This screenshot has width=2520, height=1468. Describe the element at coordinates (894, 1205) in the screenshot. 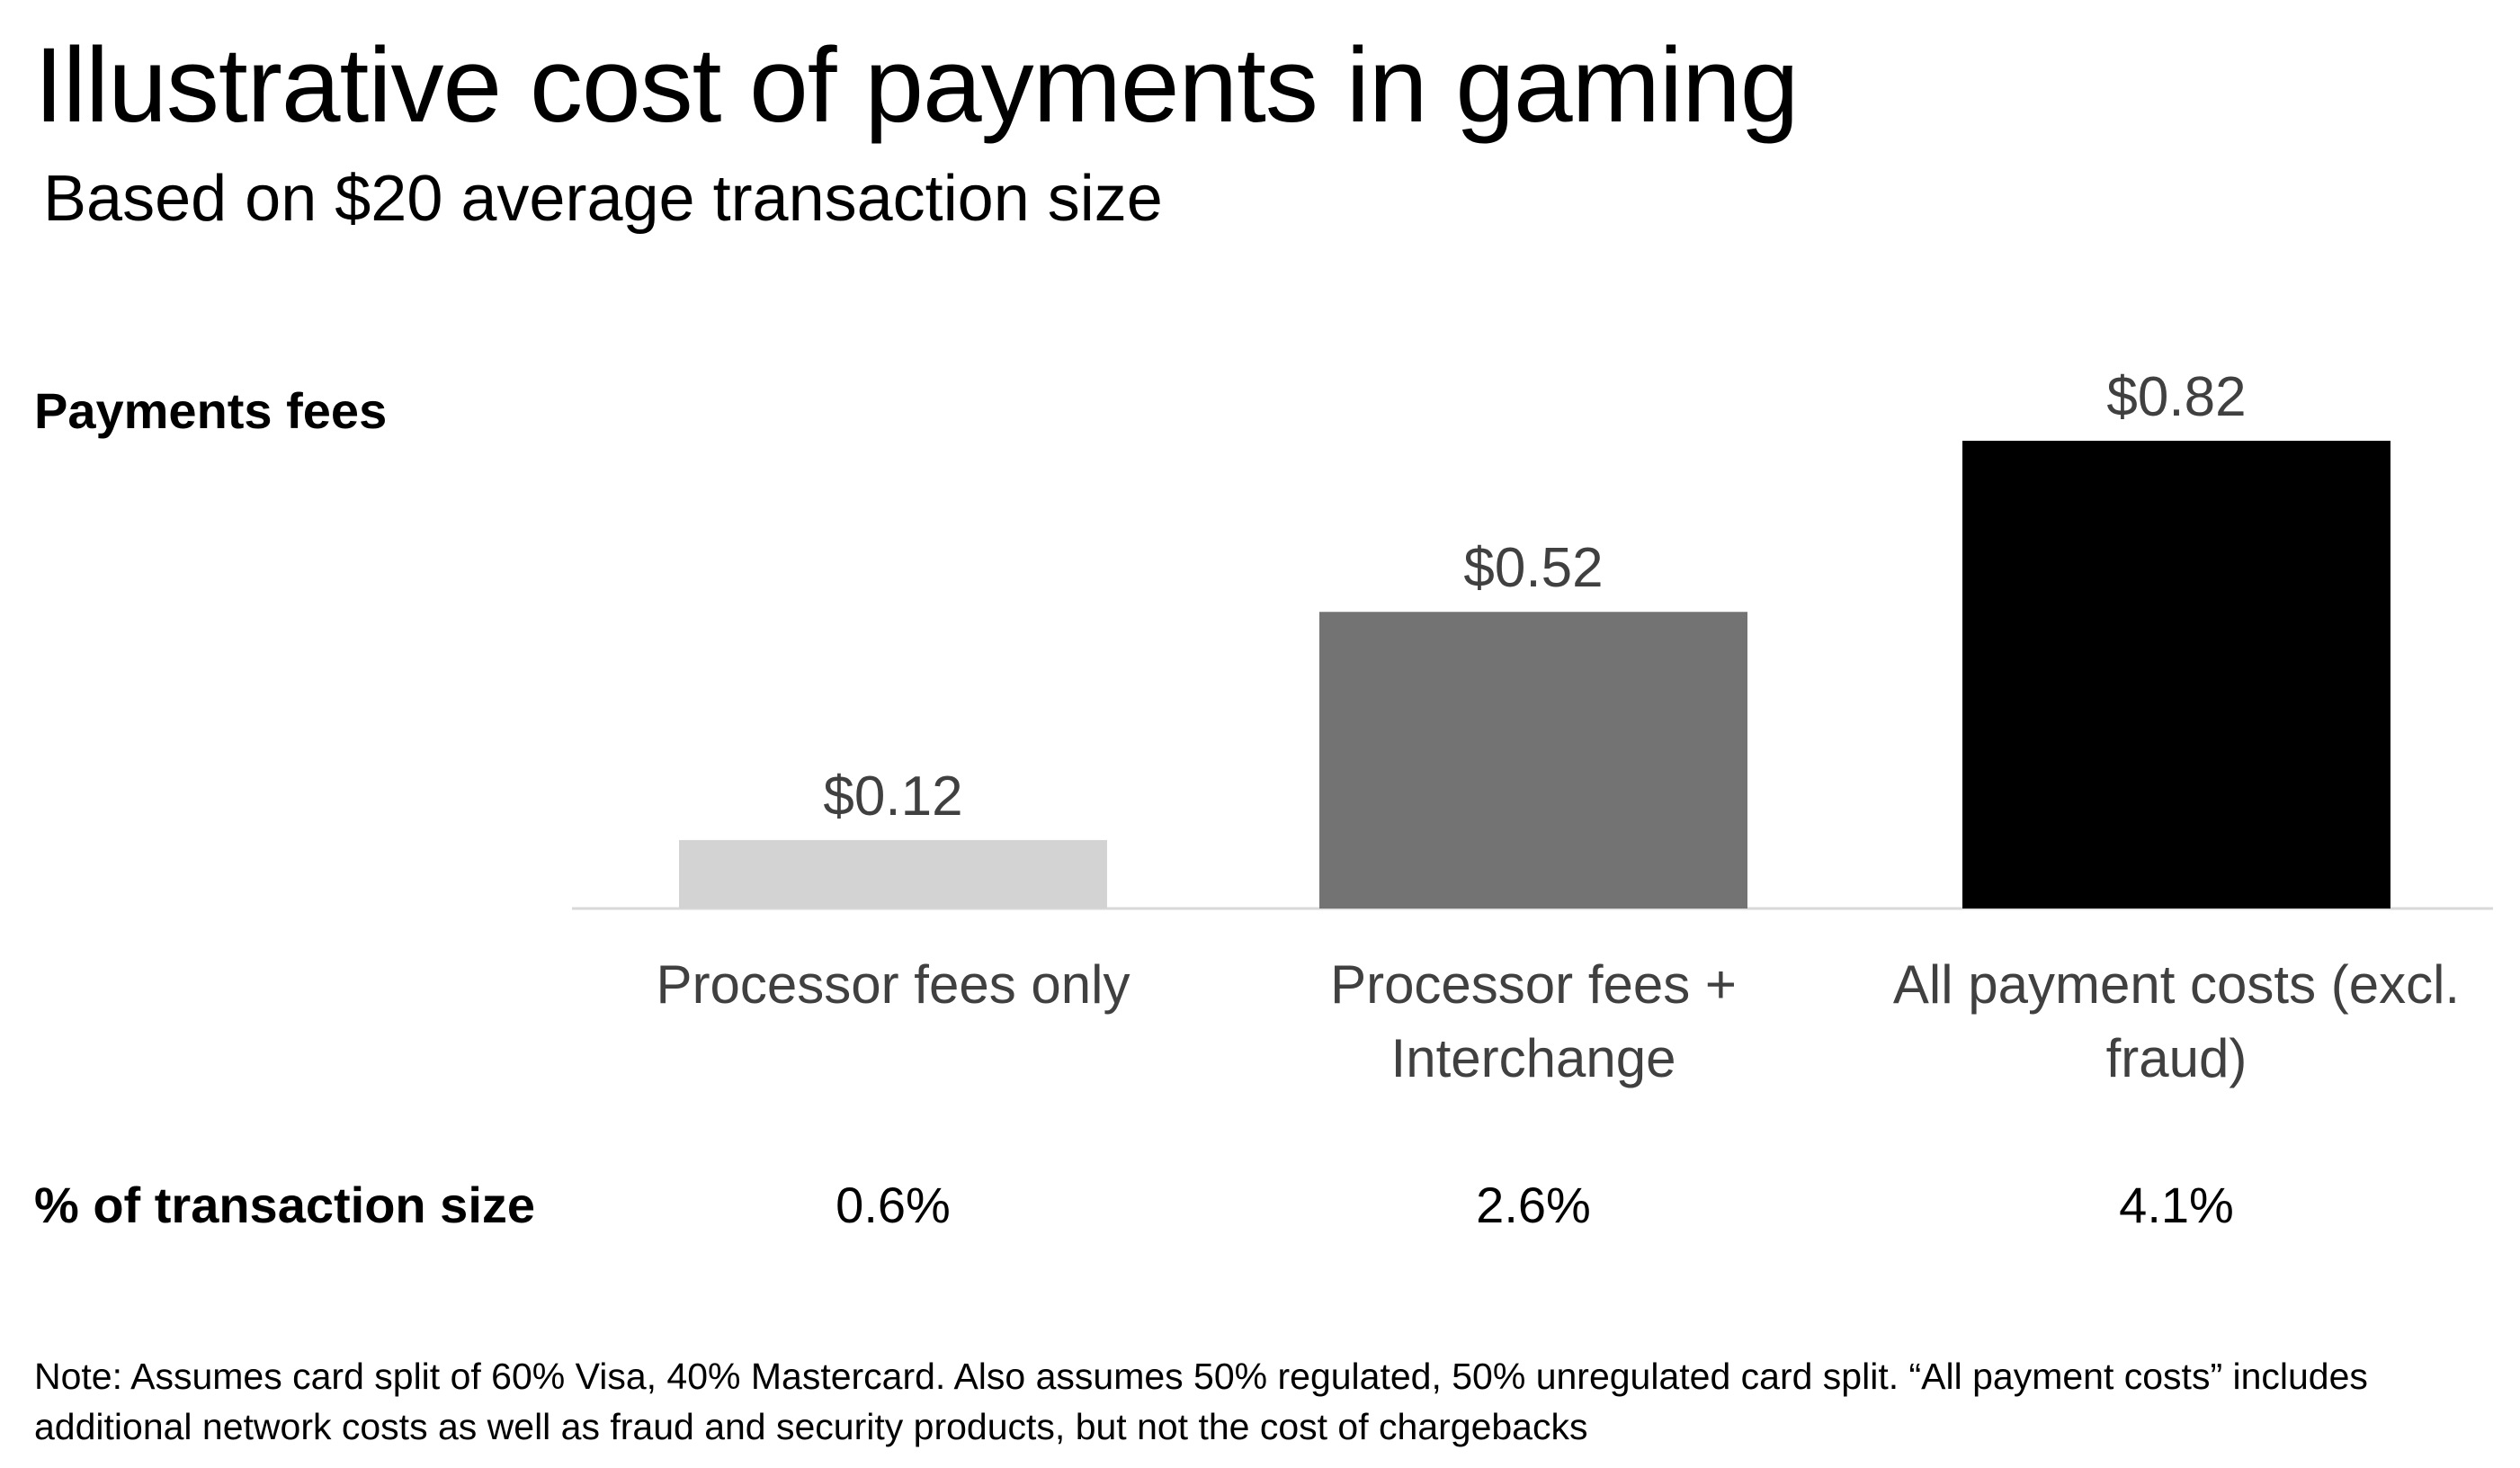

I see `percent-value-processor-fees: 0.6%` at that location.